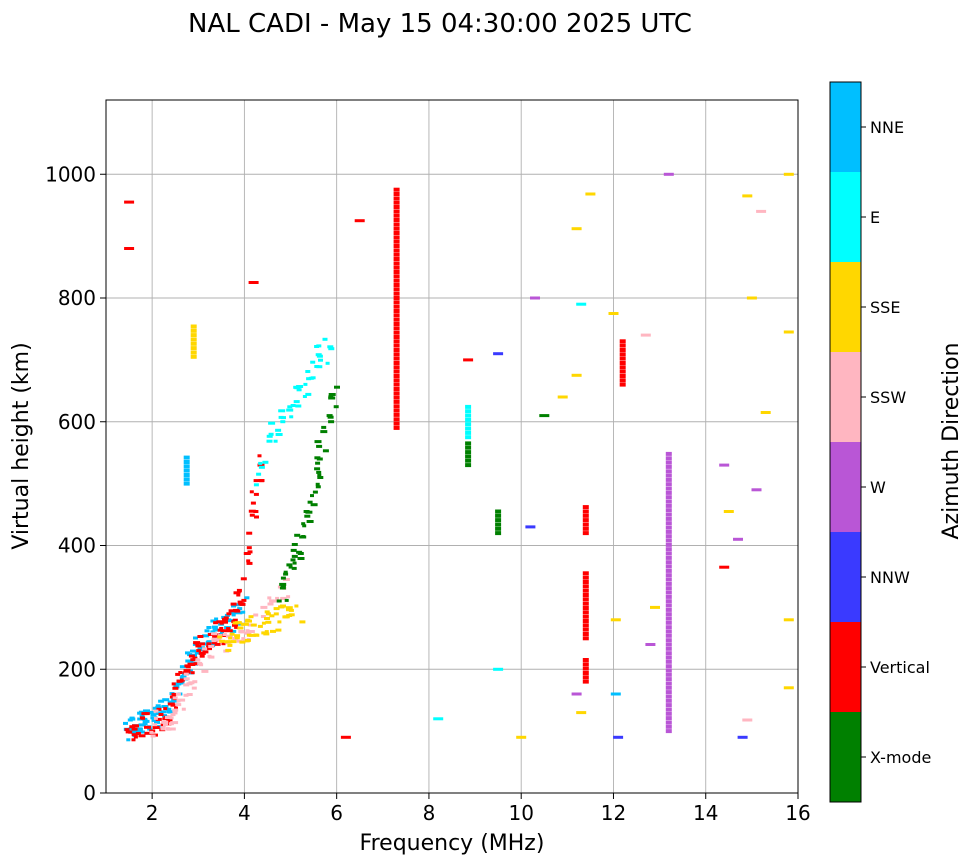 The image size is (972, 865). What do you see at coordinates (900, 757) in the screenshot?
I see `colorbar-label: X-mode` at bounding box center [900, 757].